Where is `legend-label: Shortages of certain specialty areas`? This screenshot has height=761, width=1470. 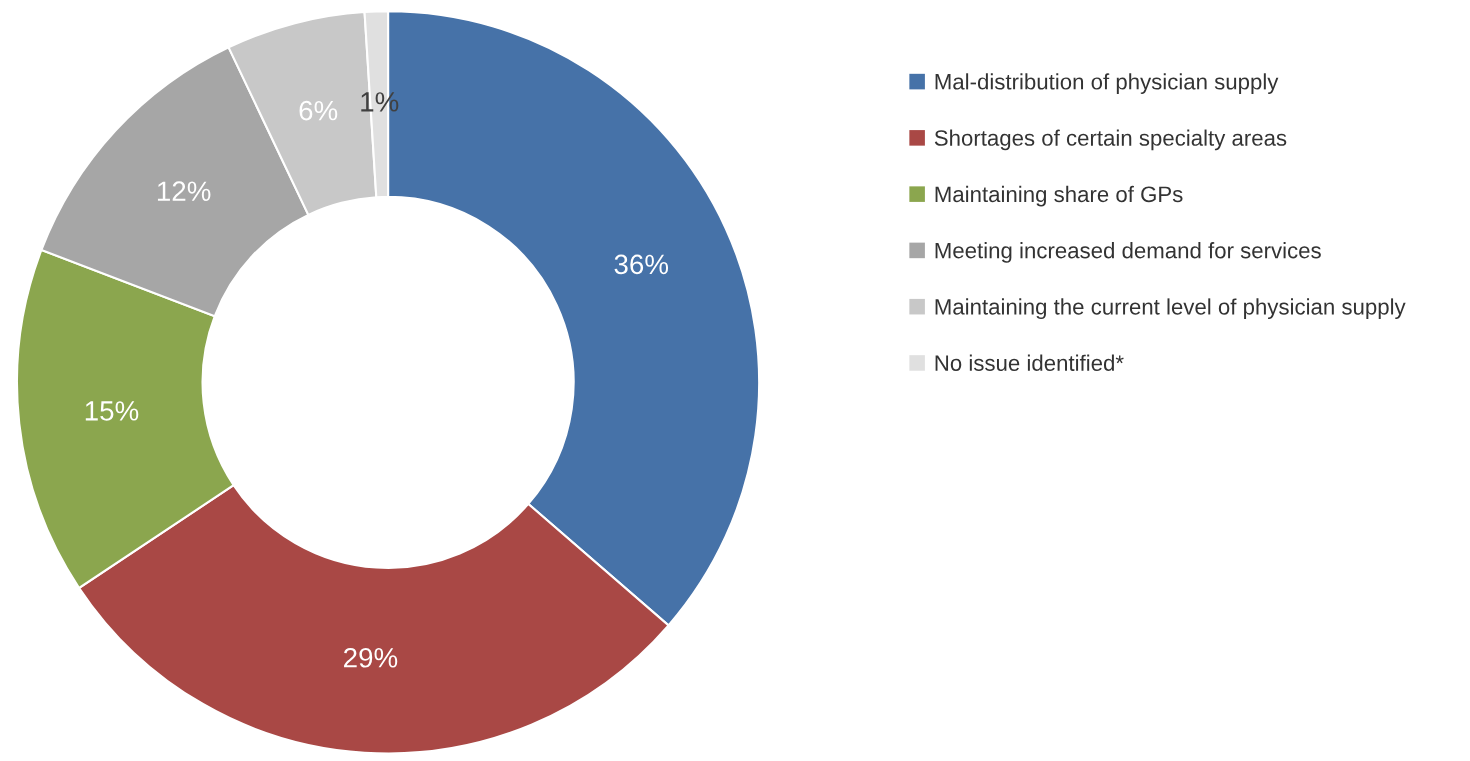
legend-label: Shortages of certain specialty areas is located at coordinates (1110, 140).